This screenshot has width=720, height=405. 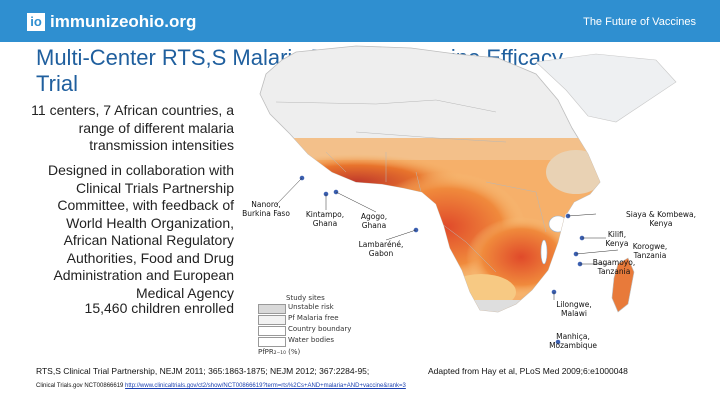 I want to click on label-bagamoyo: Bagamoyo, Tanzania, so click(x=614, y=267).